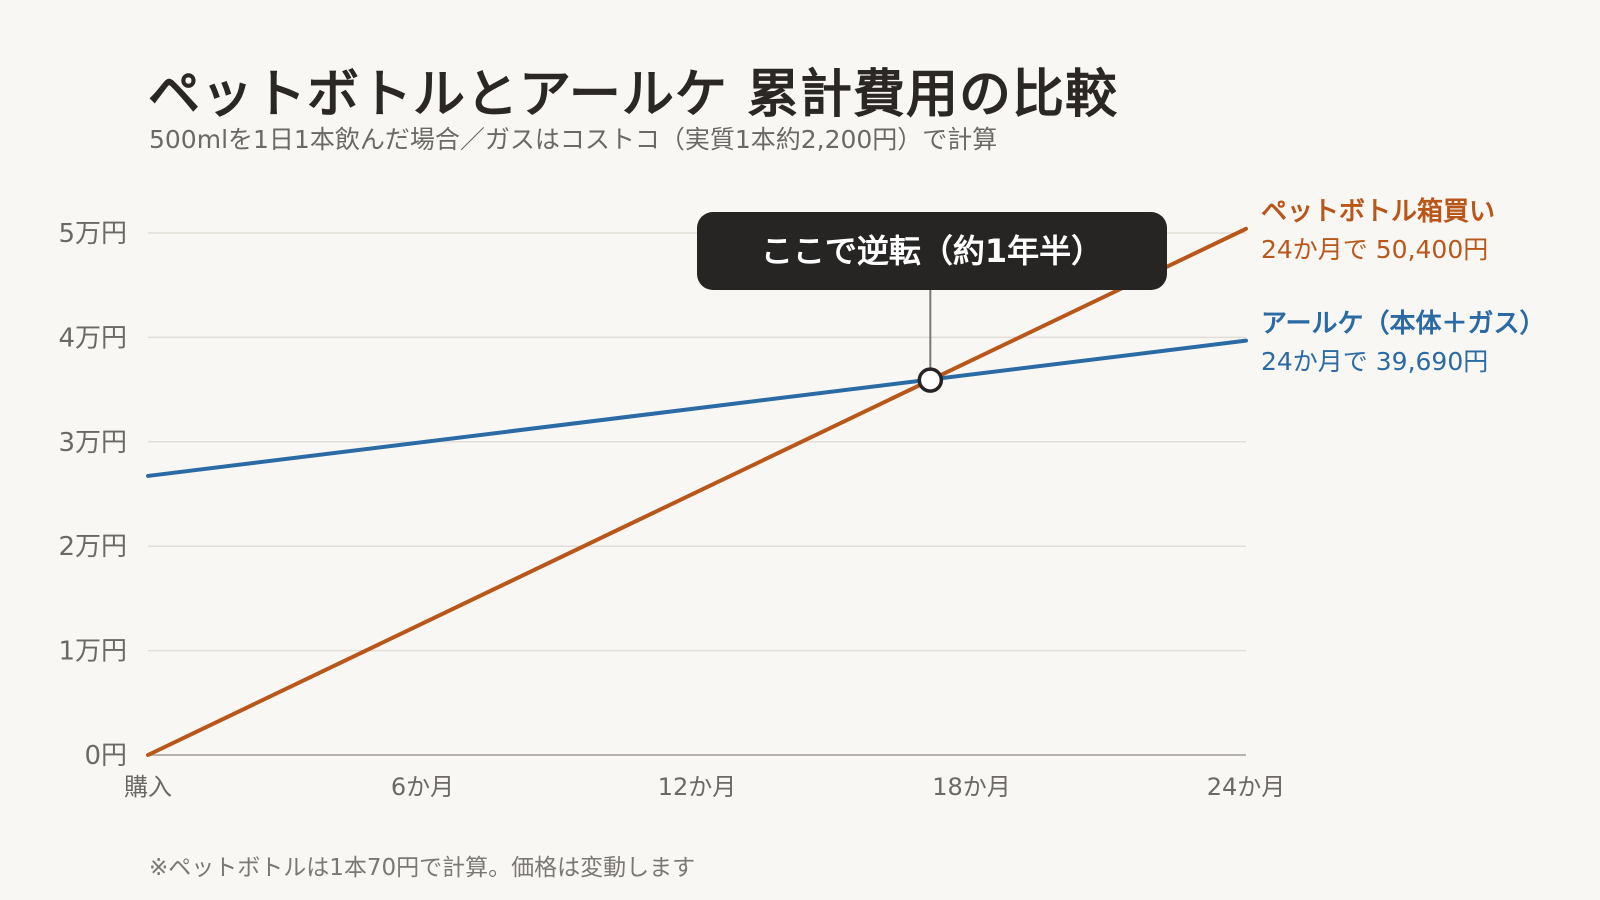  I want to click on arke-series-line, so click(697, 408).